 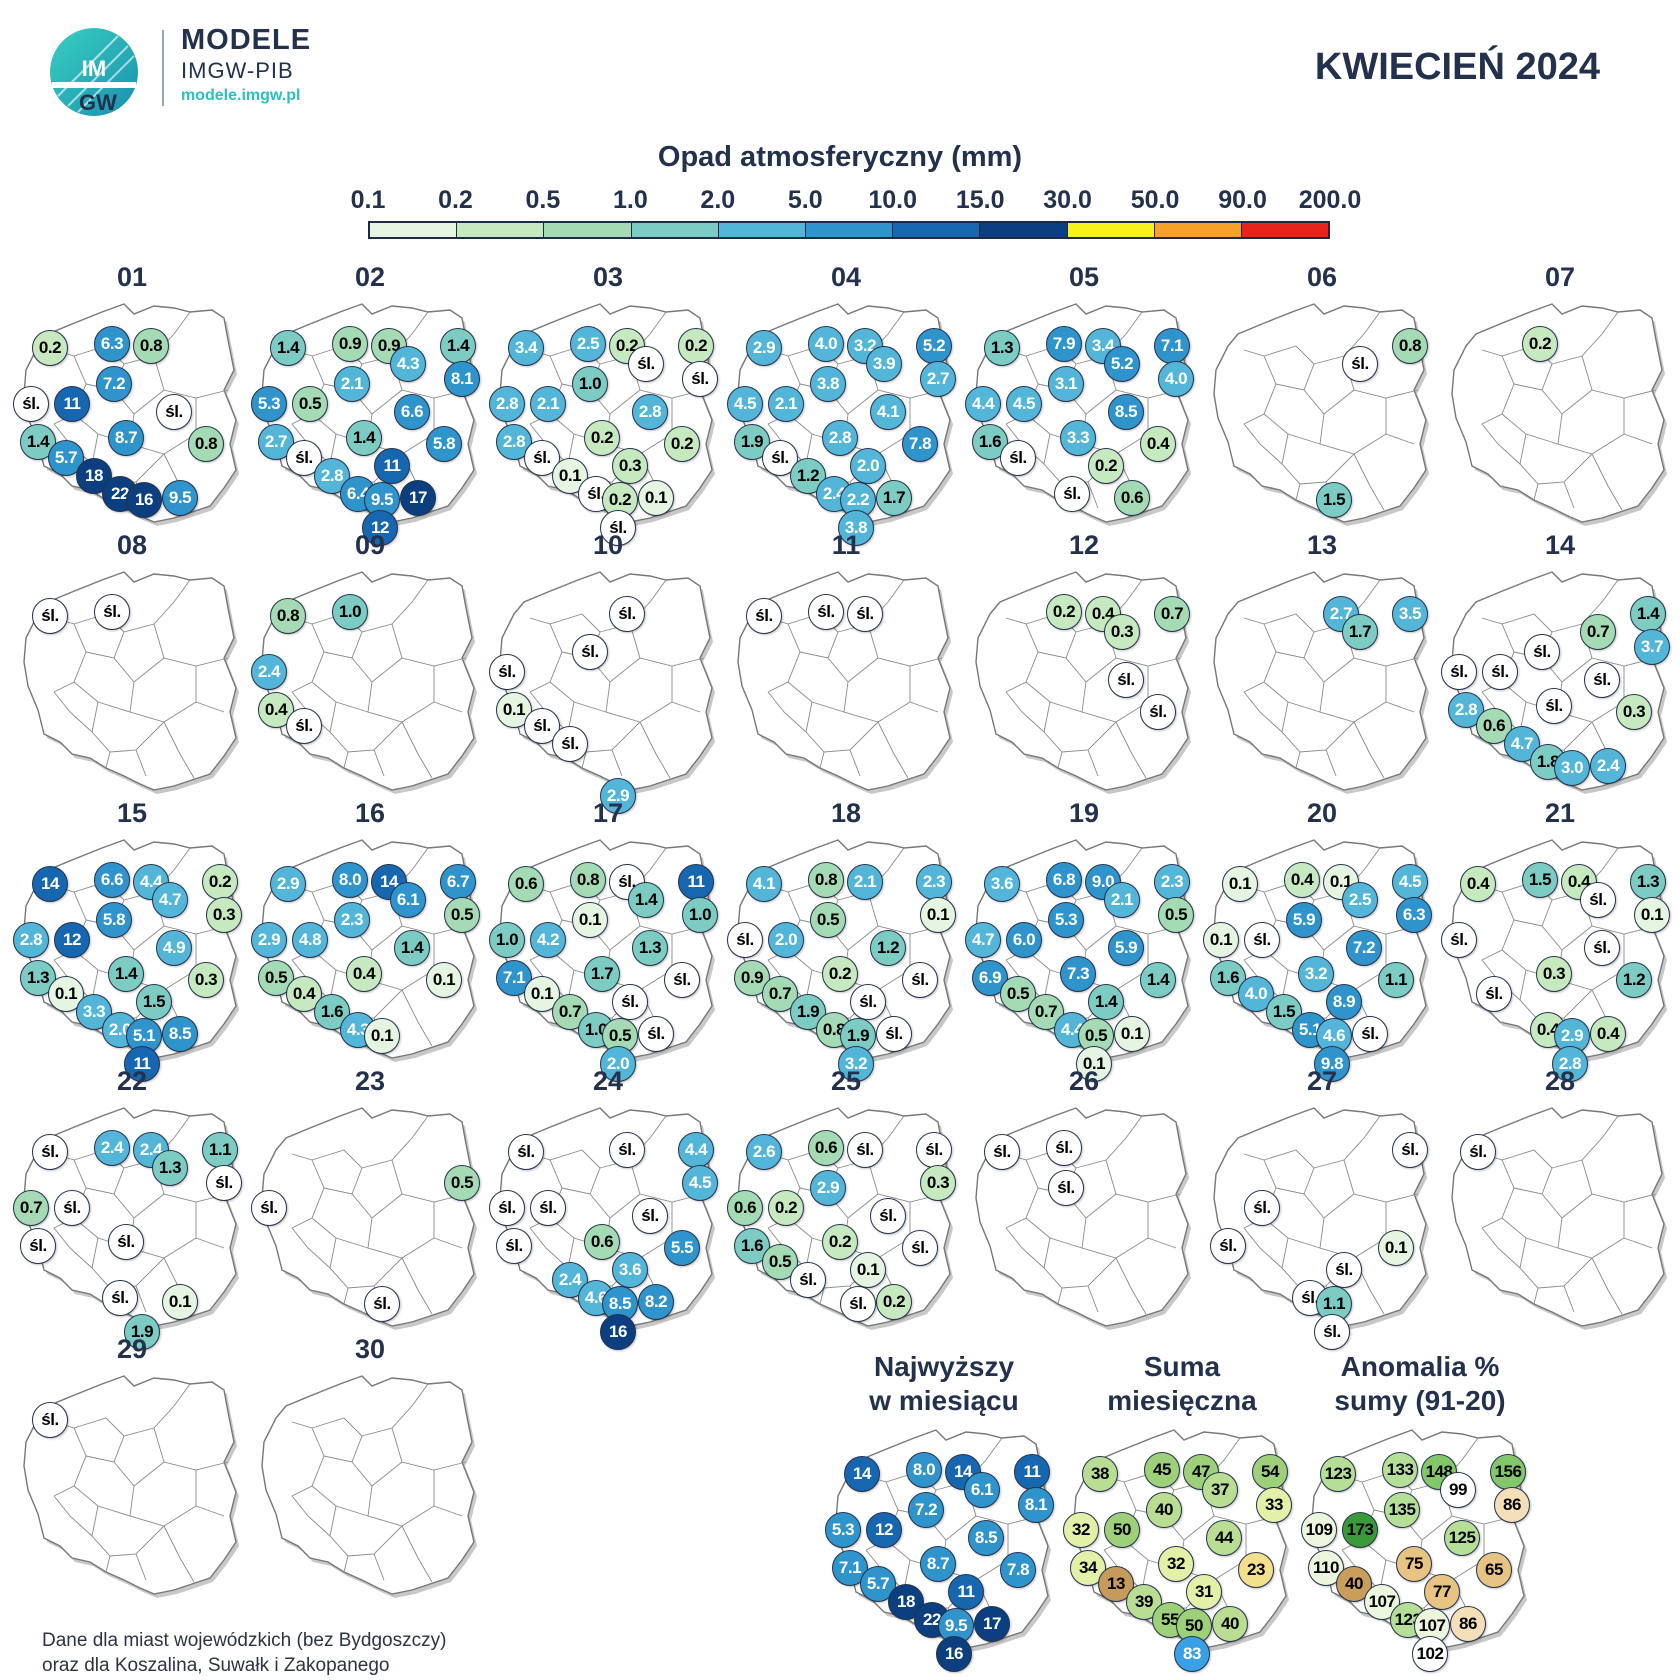 What do you see at coordinates (894, 1302) in the screenshot?
I see `station-value-rz: 0.2` at bounding box center [894, 1302].